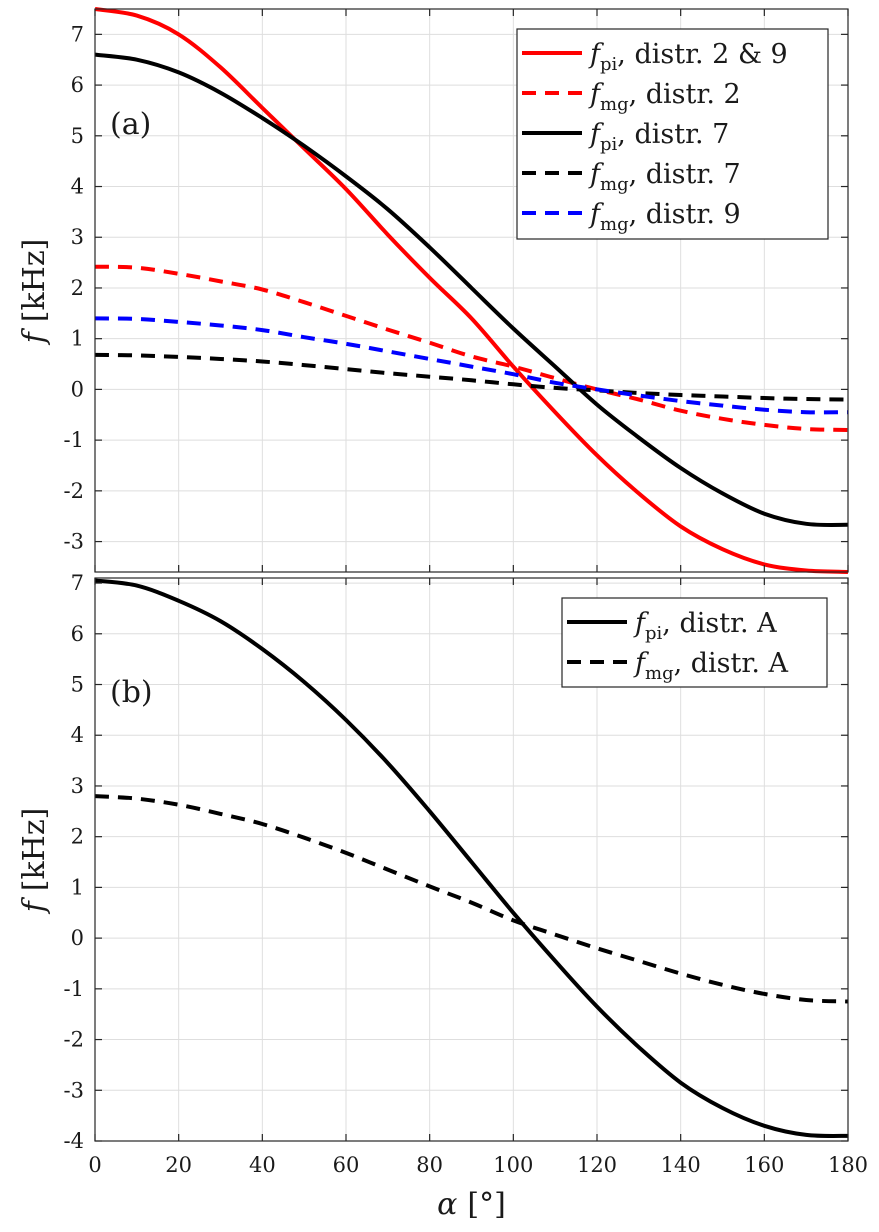 Image resolution: width=879 pixels, height=1232 pixels. What do you see at coordinates (130, 124) in the screenshot?
I see `panel-label: (a)` at bounding box center [130, 124].